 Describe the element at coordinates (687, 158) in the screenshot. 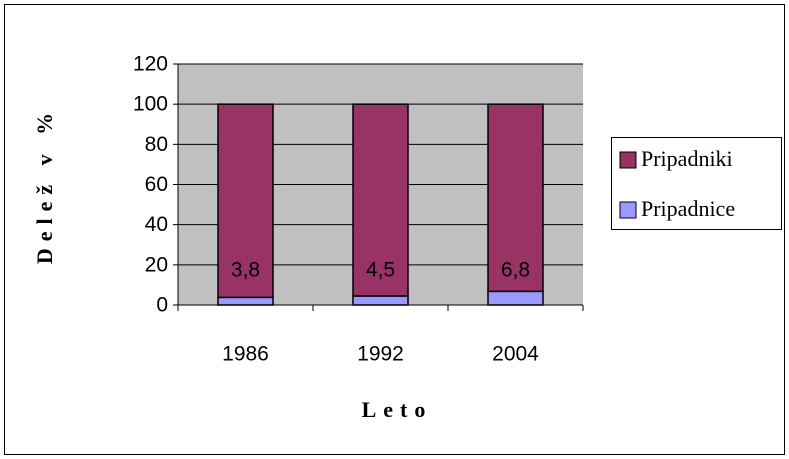

I see `legend-label: Pripadniki` at that location.